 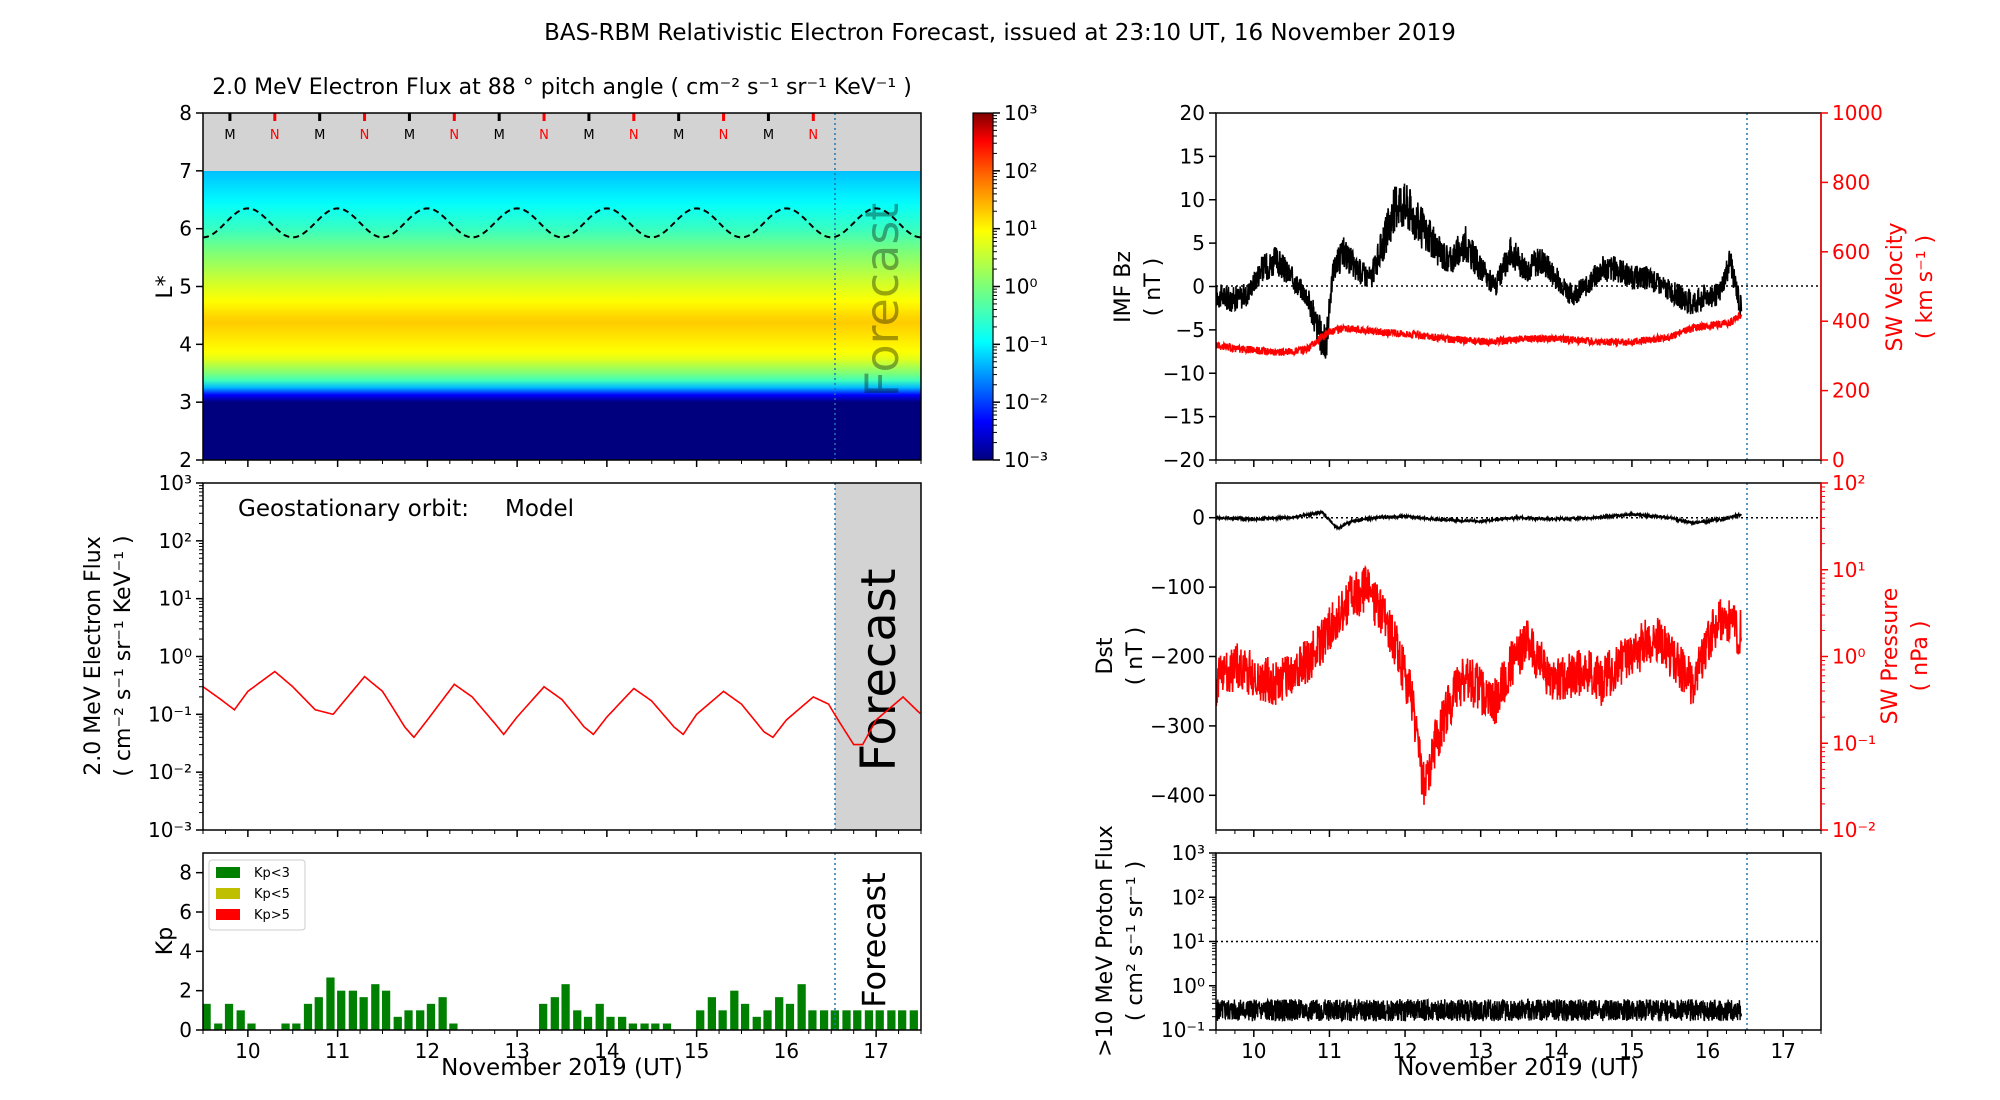 What do you see at coordinates (1120, 941) in the screenshot?
I see `proton-ylabel: >10 MeV Proton Flux ( cm² s⁻¹ sr⁻¹ )` at bounding box center [1120, 941].